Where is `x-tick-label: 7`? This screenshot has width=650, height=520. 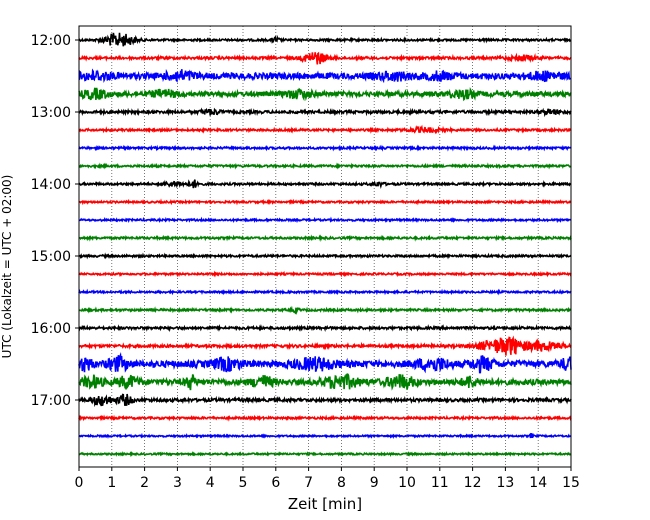
x-tick-label: 7 is located at coordinates (308, 483).